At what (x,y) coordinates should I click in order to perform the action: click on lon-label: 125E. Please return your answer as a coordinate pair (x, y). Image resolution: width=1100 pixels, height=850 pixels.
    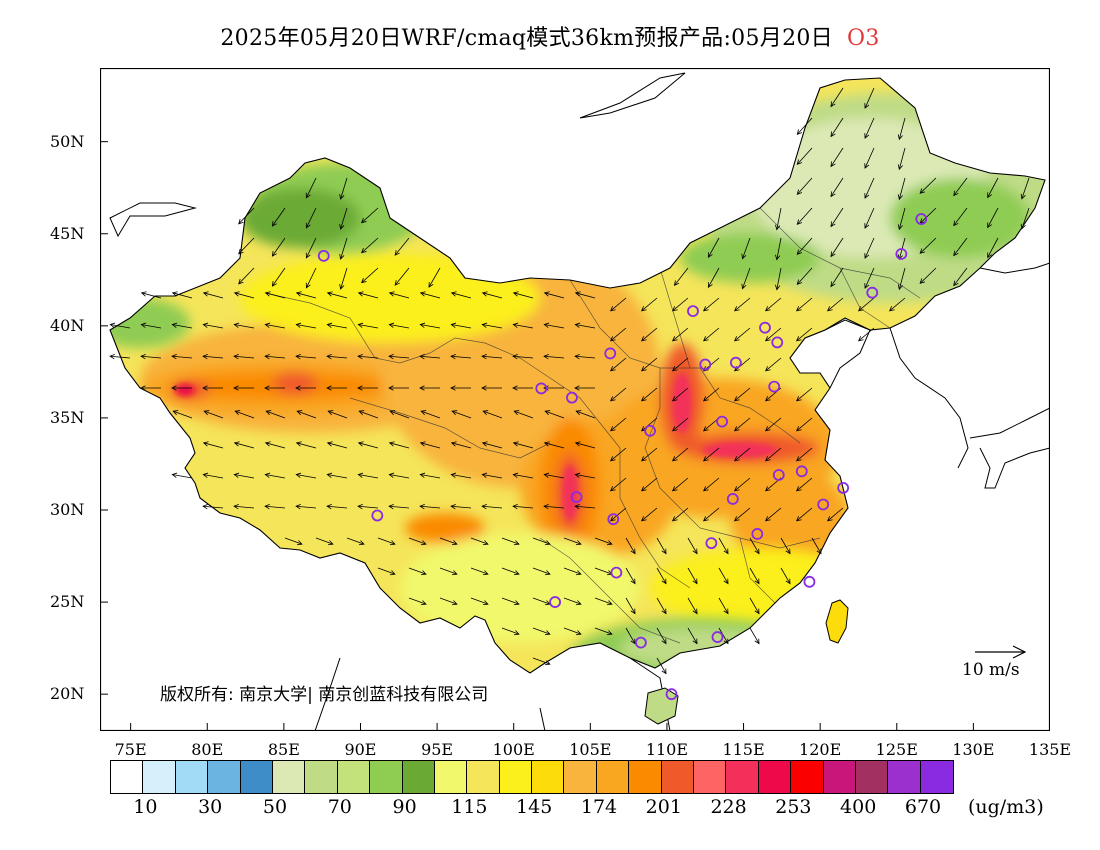
    Looking at the image, I should click on (896, 749).